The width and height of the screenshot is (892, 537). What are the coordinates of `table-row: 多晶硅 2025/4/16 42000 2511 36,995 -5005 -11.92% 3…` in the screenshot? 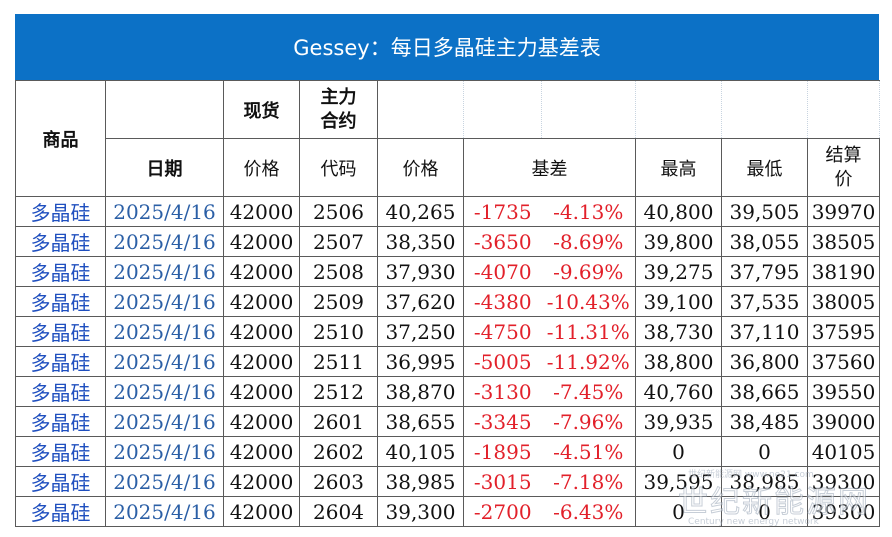 It's located at (447, 361).